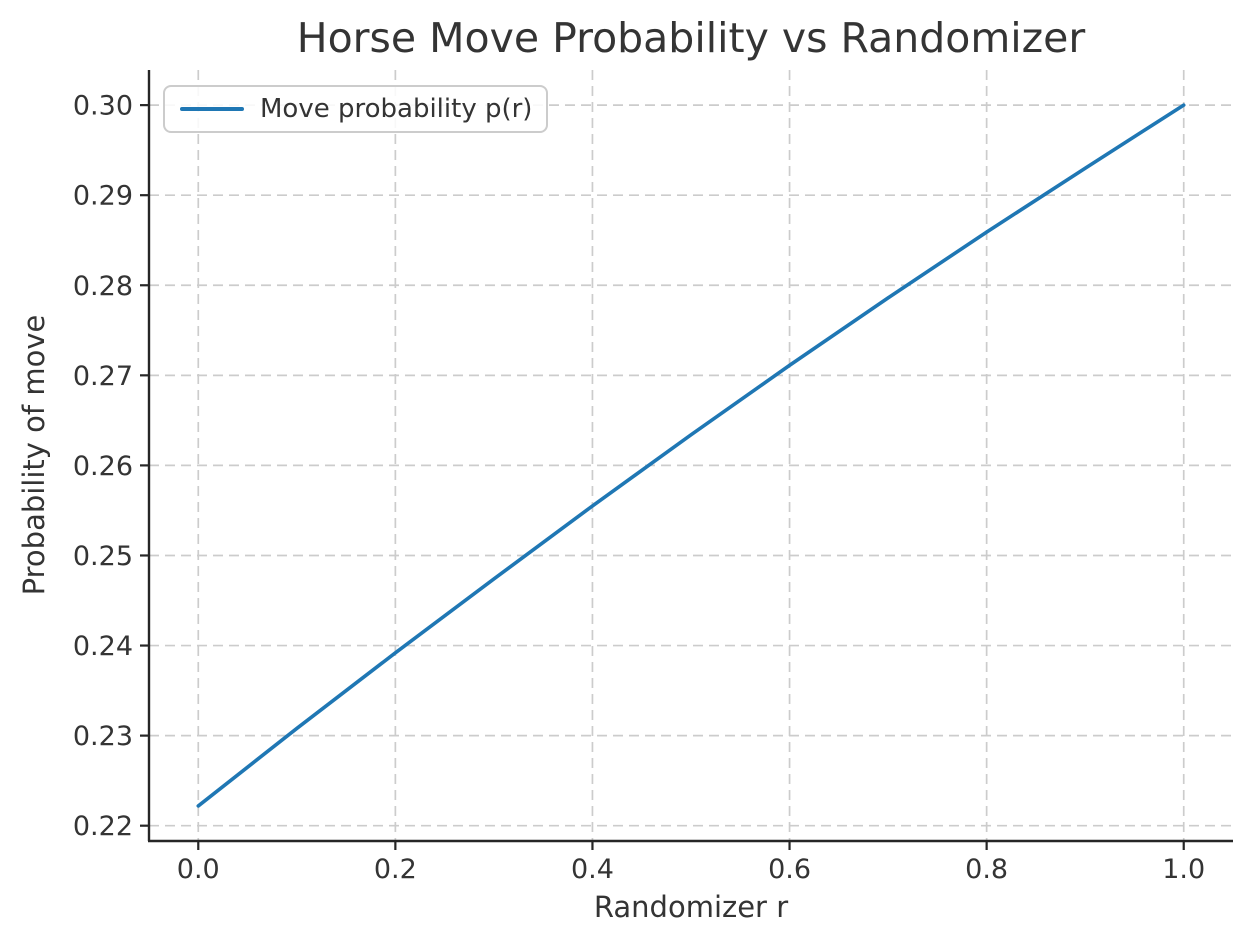 This screenshot has height=947, width=1253. What do you see at coordinates (212, 109) in the screenshot?
I see `legend-line-sample` at bounding box center [212, 109].